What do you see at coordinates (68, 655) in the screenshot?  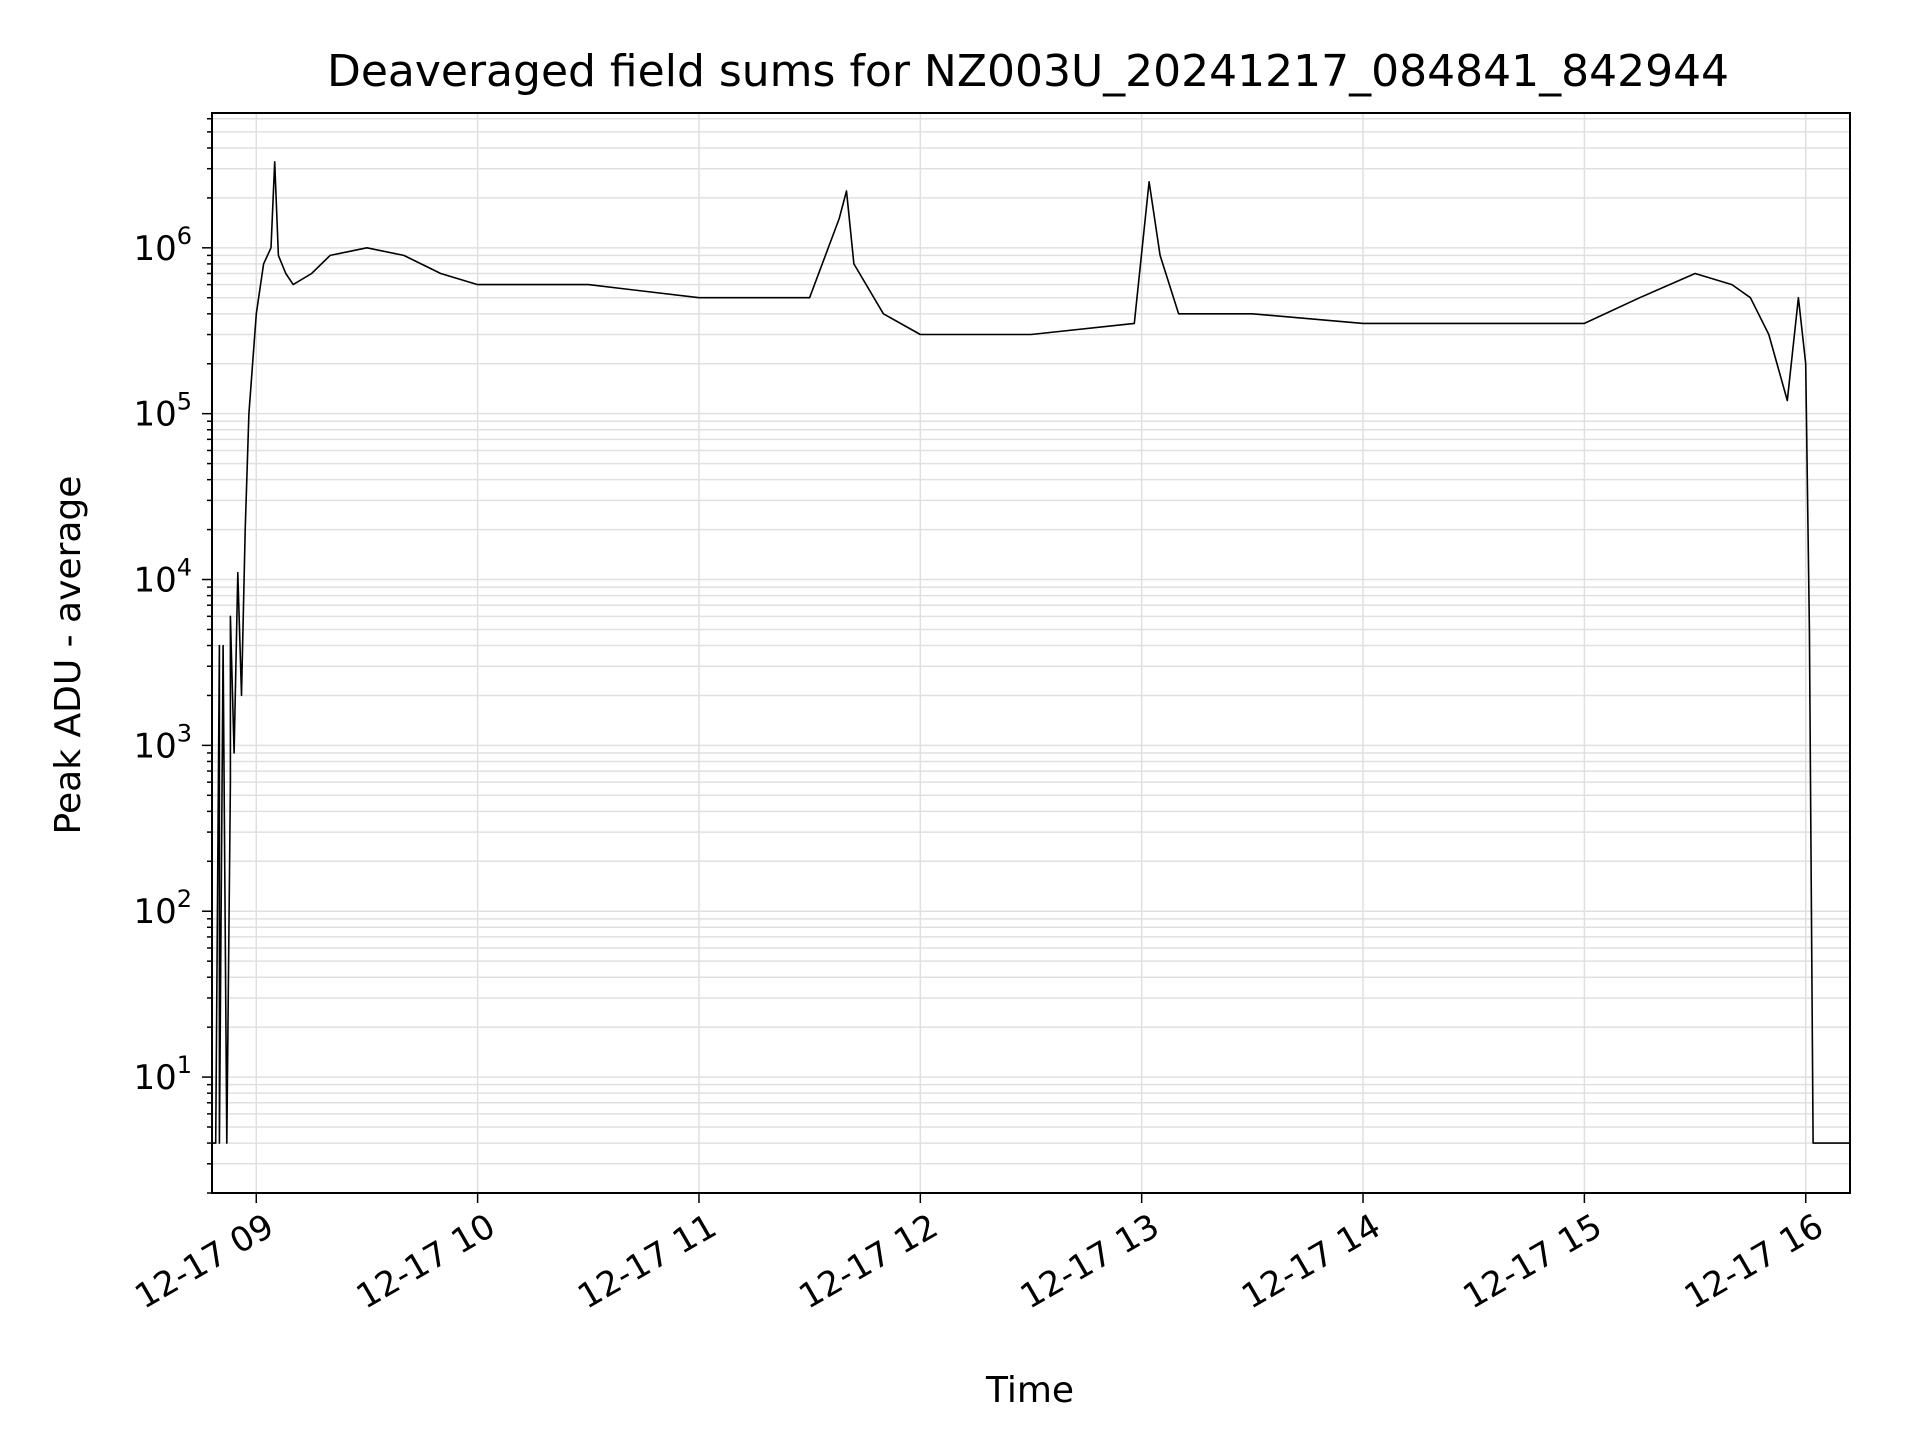 I see `y-axis-label: Peak ADU - average` at bounding box center [68, 655].